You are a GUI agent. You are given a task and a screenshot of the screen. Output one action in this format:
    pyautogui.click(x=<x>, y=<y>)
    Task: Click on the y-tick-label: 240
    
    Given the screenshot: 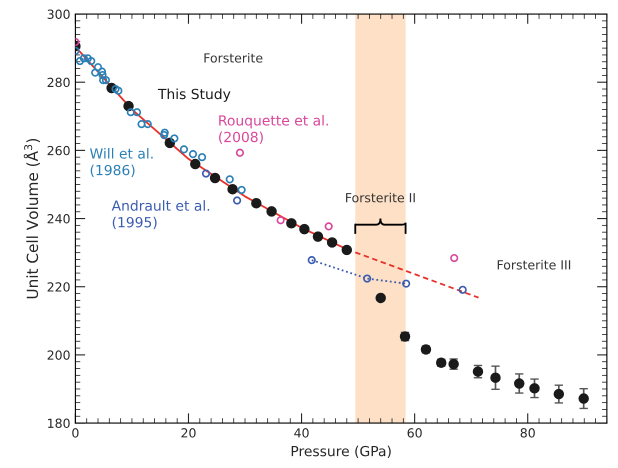 What is the action you would take?
    pyautogui.click(x=59, y=219)
    